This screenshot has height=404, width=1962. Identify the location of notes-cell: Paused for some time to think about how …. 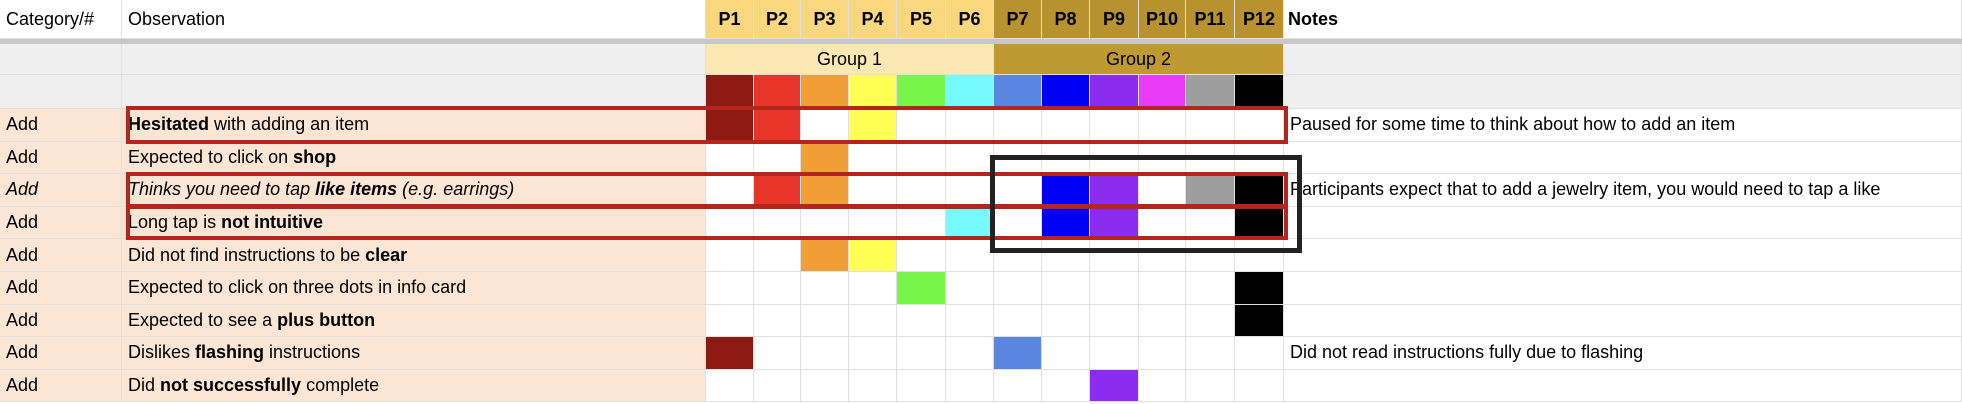
(1623, 125).